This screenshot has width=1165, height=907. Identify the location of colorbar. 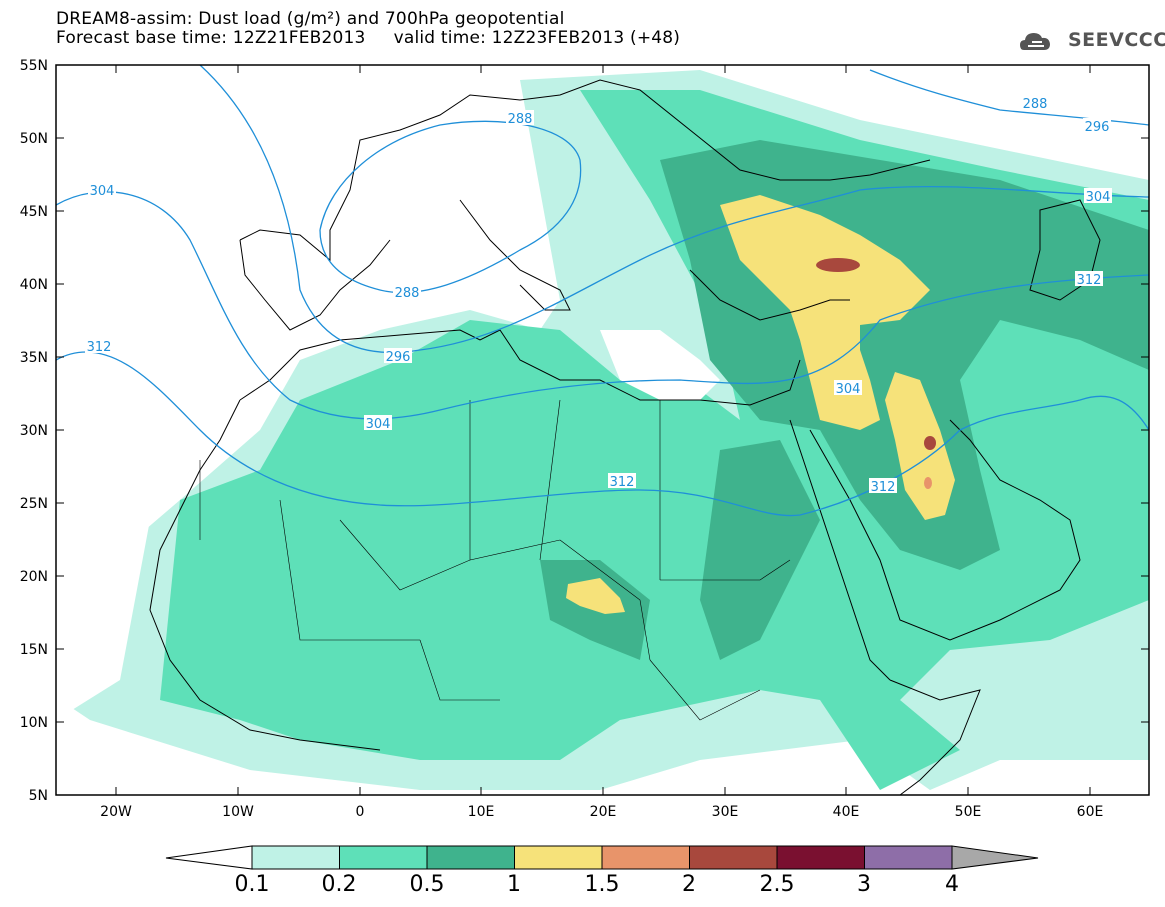
(602, 857).